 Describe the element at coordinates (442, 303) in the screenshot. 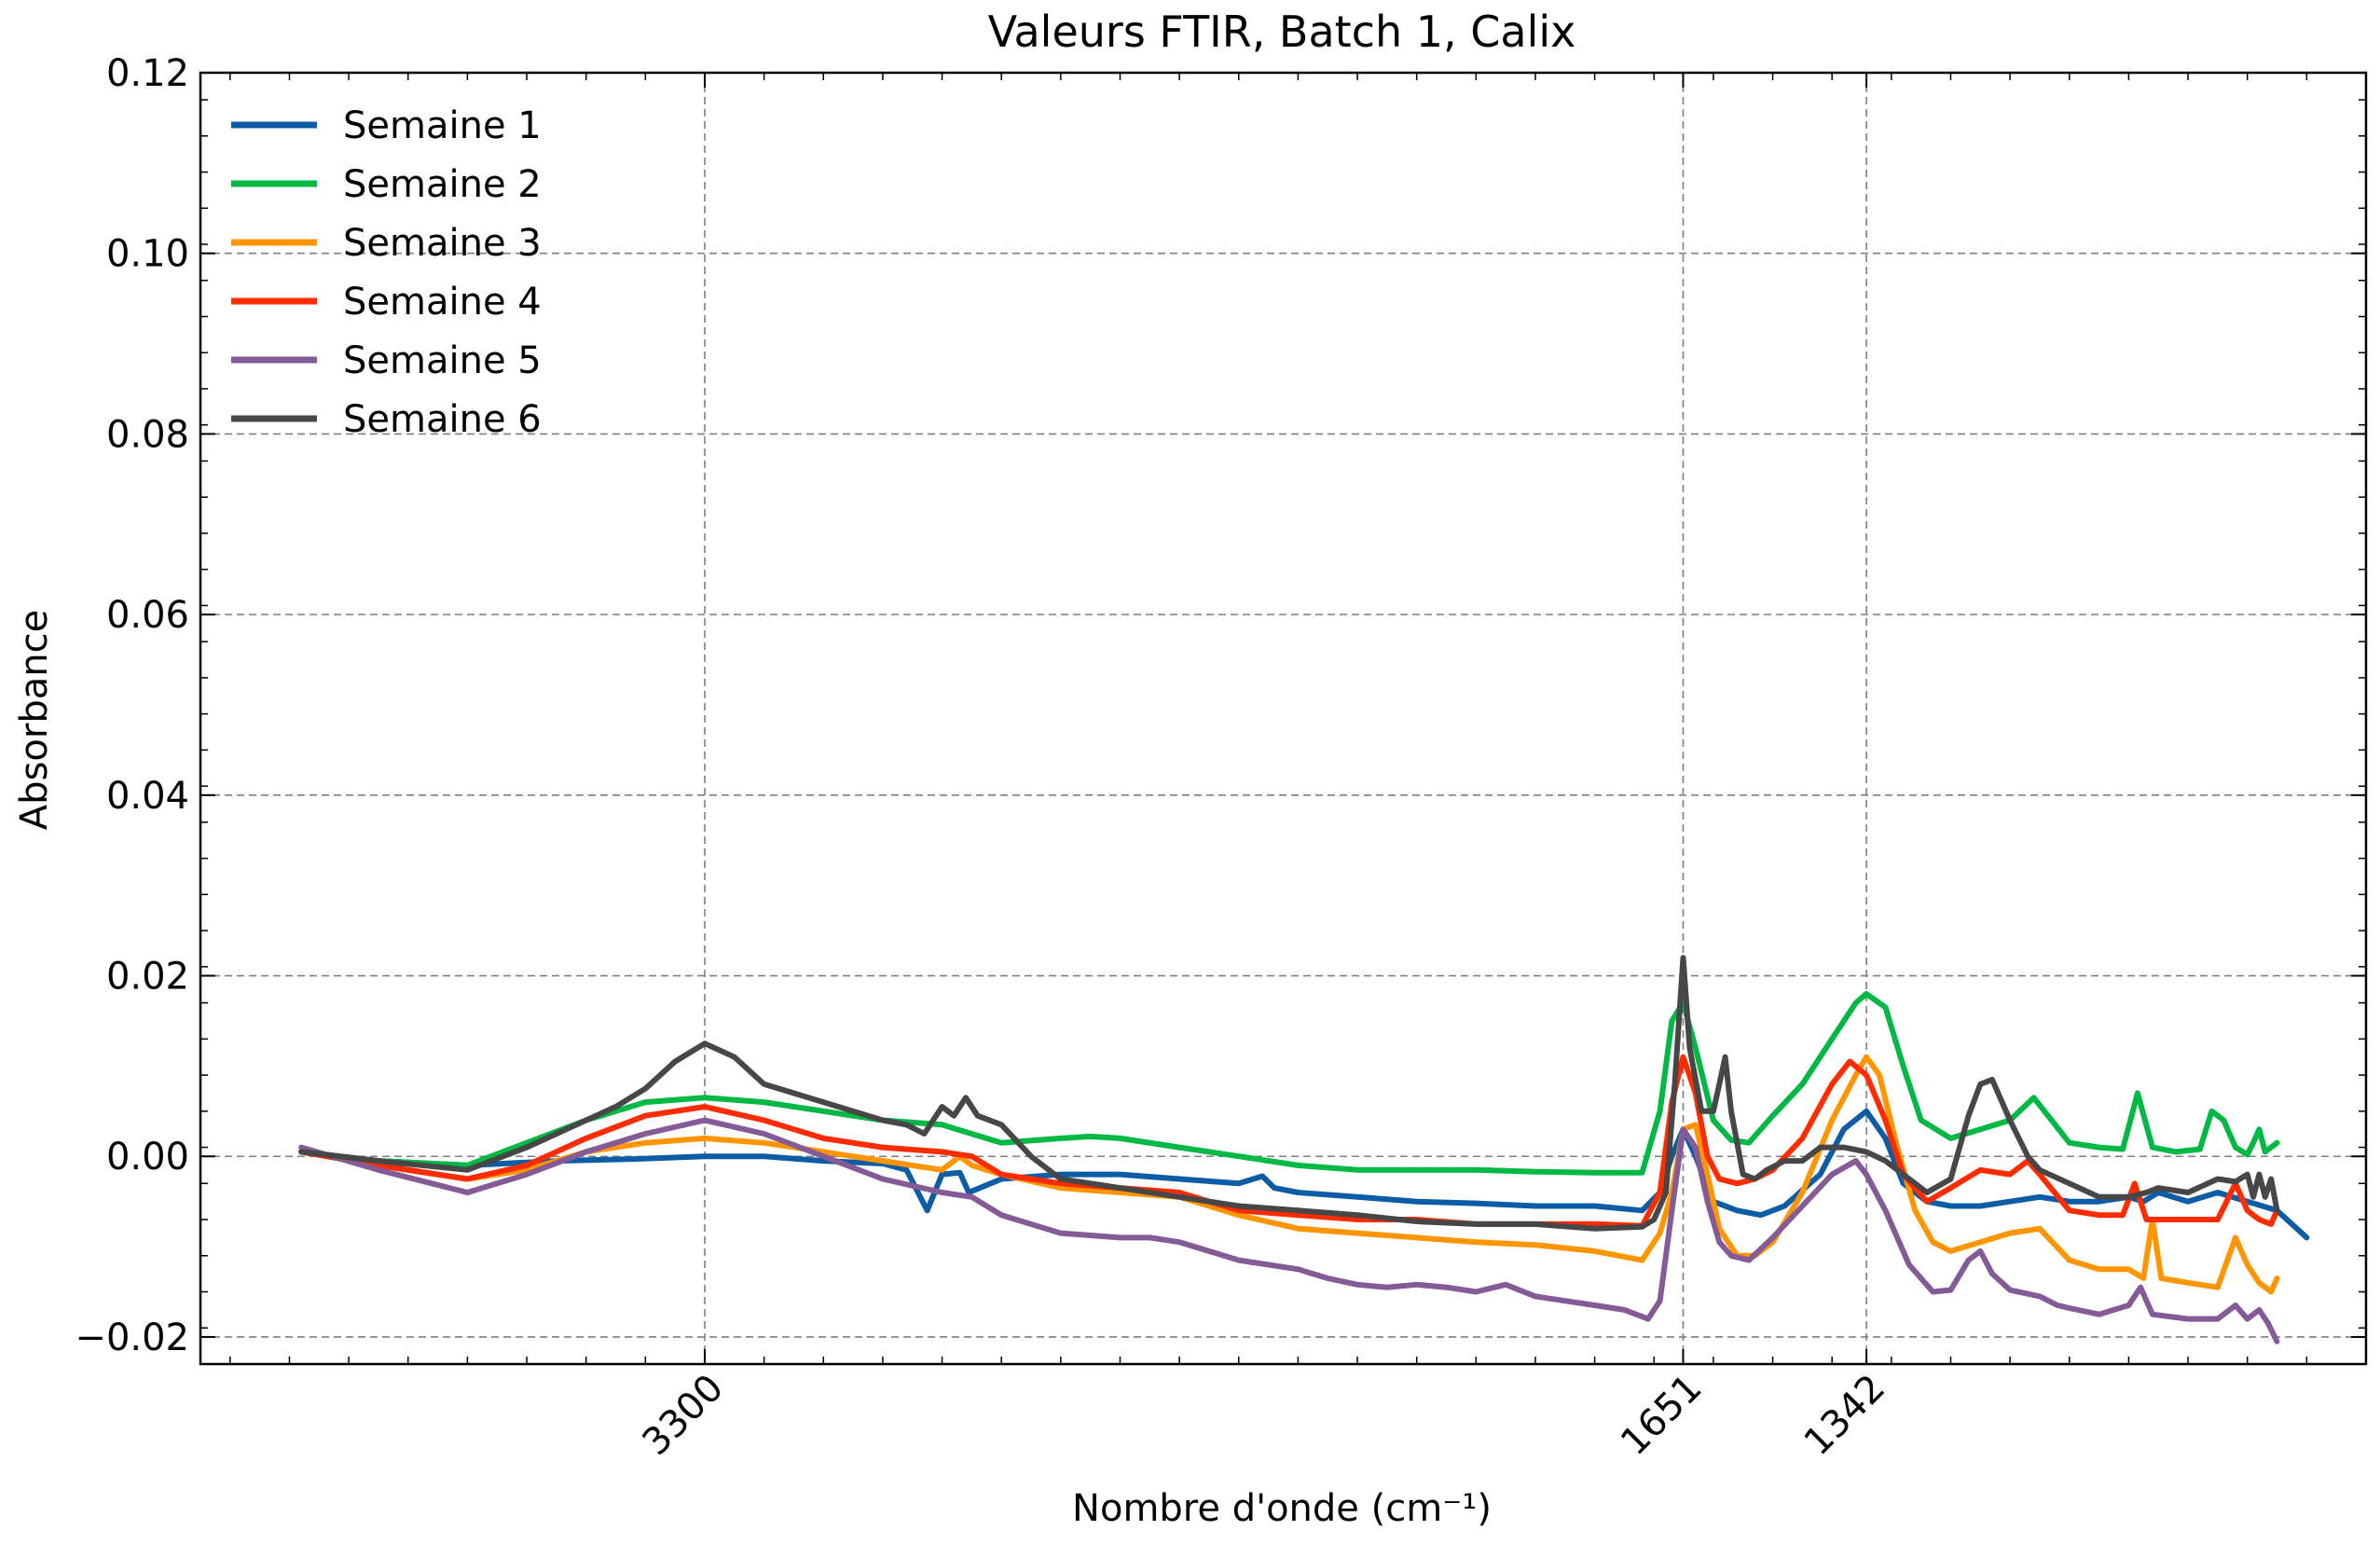

I see `legend-label: Semaine 4` at that location.